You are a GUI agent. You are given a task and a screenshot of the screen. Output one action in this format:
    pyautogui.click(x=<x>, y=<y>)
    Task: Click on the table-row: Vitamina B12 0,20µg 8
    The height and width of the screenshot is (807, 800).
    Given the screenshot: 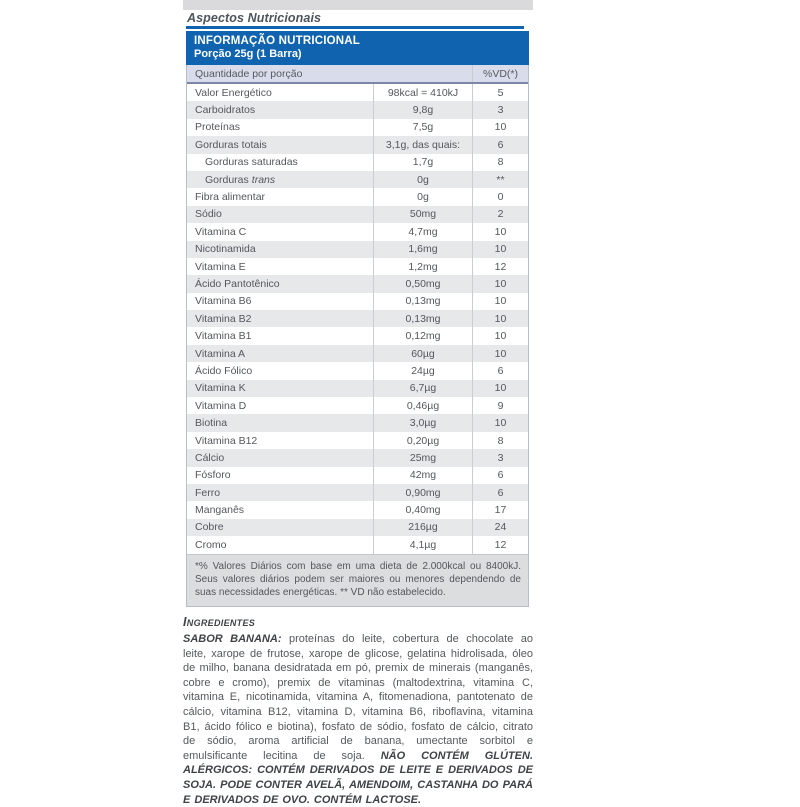 What is the action you would take?
    pyautogui.click(x=357, y=440)
    